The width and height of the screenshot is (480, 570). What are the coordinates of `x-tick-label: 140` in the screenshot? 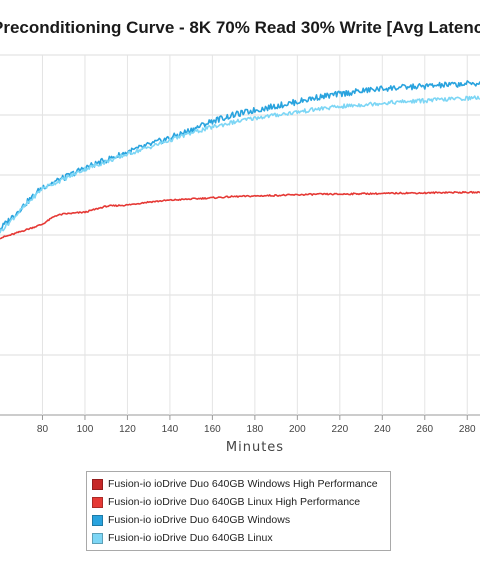 It's located at (170, 429).